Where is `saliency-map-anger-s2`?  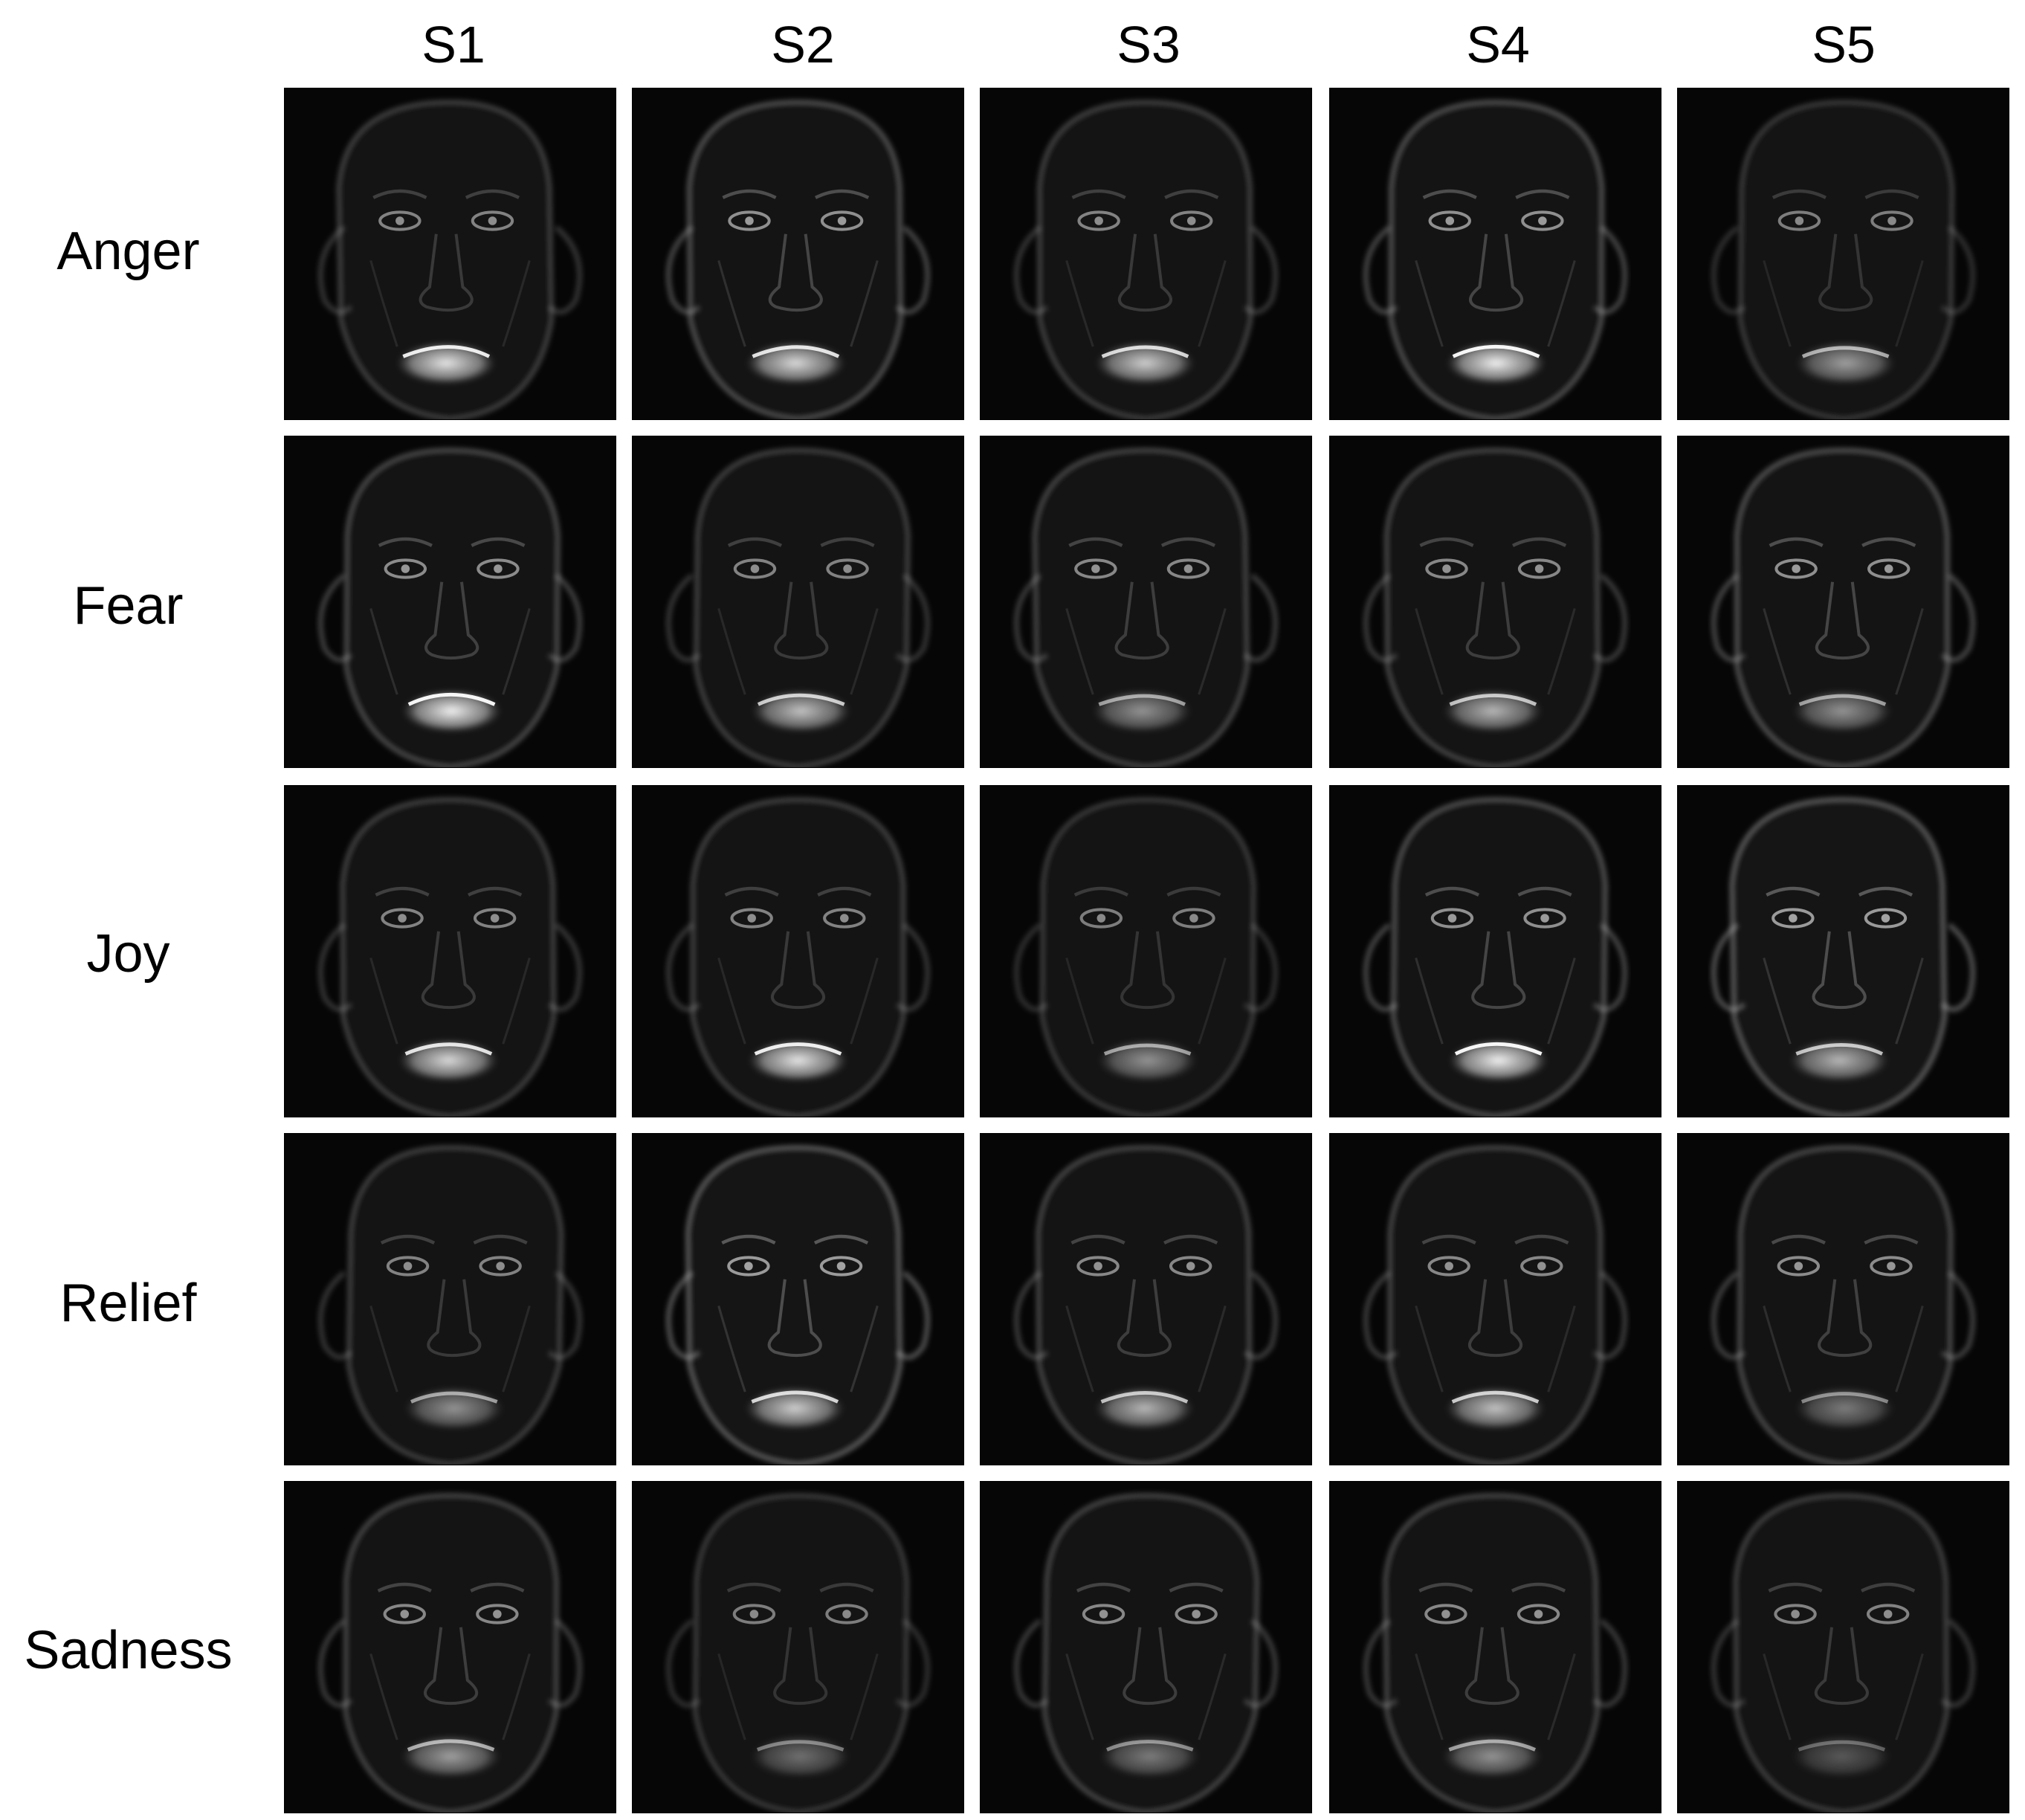
saliency-map-anger-s2 is located at coordinates (798, 254).